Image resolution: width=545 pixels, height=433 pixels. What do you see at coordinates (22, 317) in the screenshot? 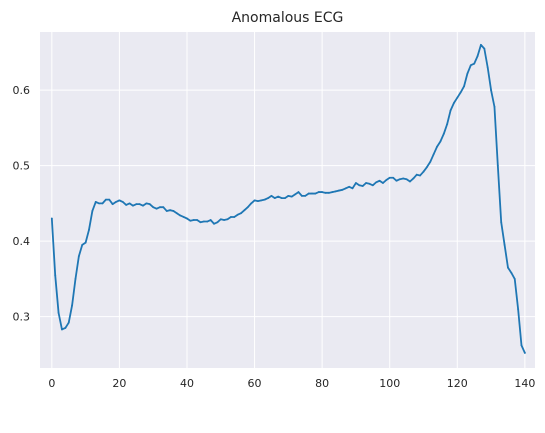
I see `y-tick-label: 0.3` at bounding box center [22, 317].